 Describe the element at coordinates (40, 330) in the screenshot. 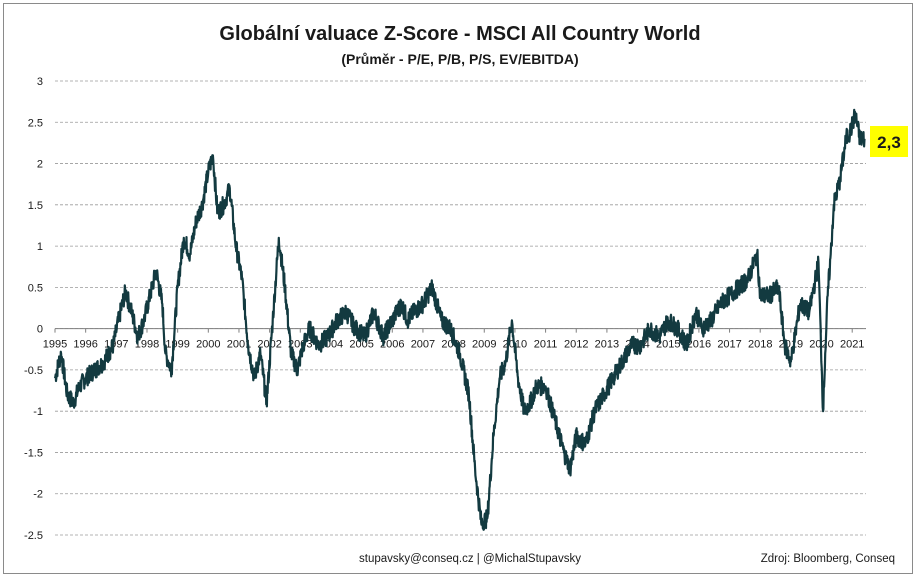

I see `y-tick-label: 0` at that location.